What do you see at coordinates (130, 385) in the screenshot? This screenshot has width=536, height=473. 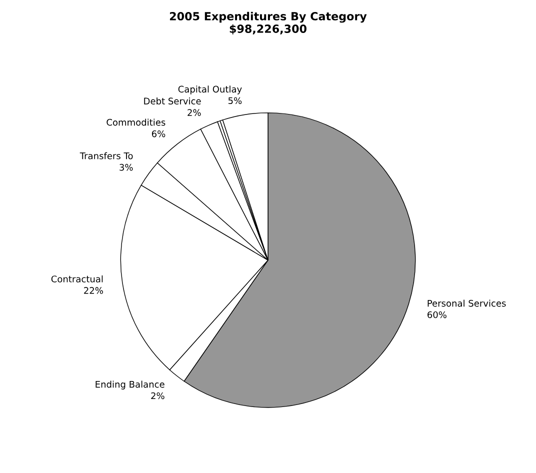 I see `slice-label: Ending Balance` at bounding box center [130, 385].